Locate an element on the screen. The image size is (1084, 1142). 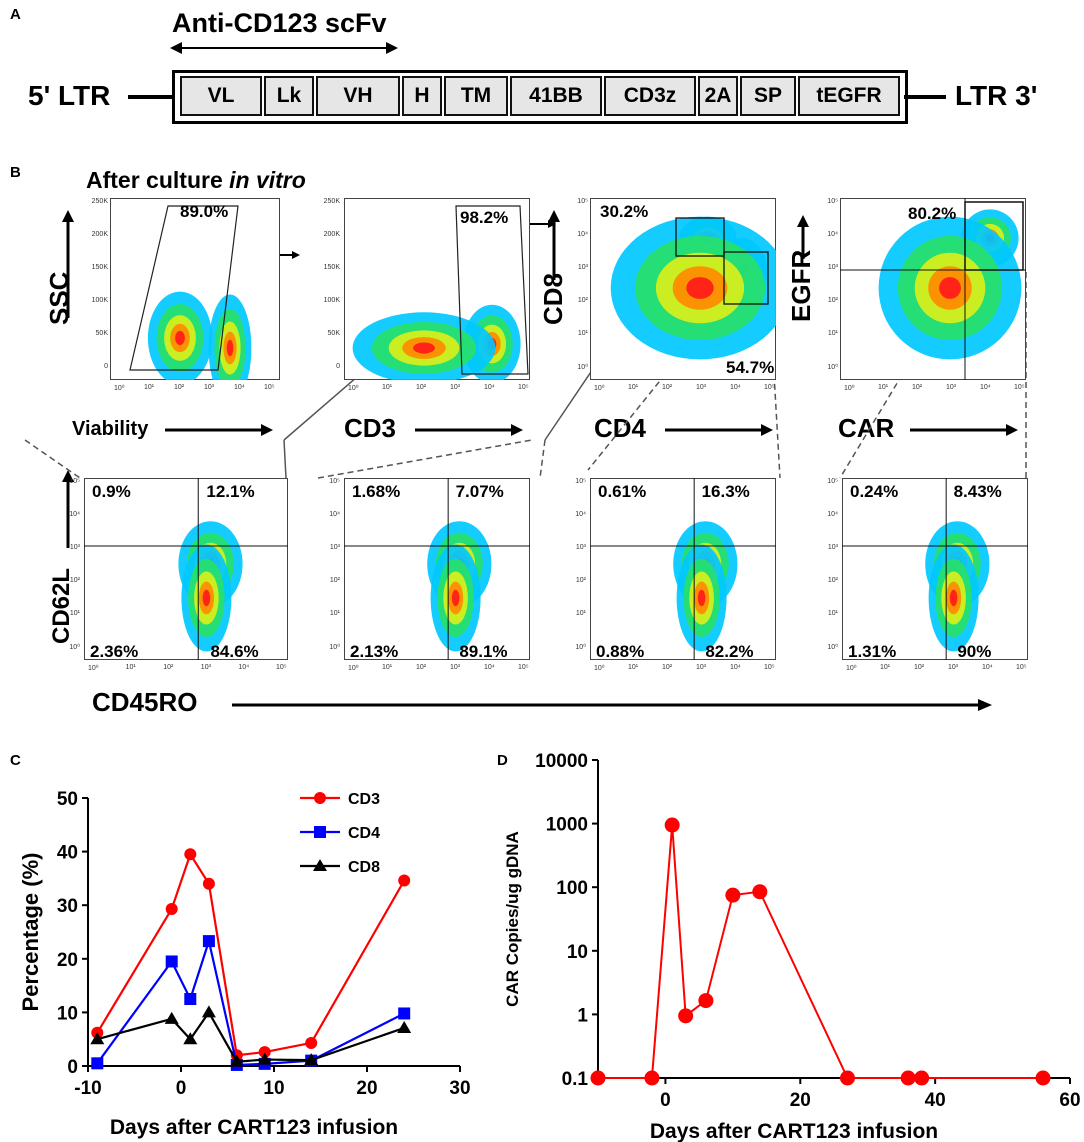
quad-tr-1: 12.1% is located at coordinates (230, 491).